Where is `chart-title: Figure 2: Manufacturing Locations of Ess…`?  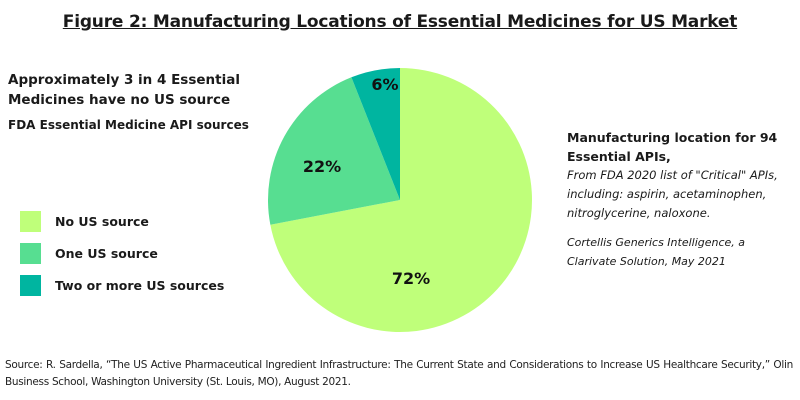
chart-title: Figure 2: Manufacturing Locations of Ess… is located at coordinates (400, 22).